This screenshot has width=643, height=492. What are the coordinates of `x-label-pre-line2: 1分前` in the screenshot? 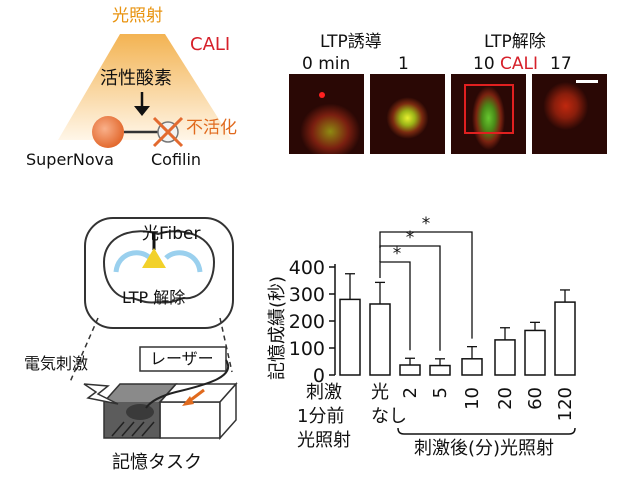 It's located at (321, 416).